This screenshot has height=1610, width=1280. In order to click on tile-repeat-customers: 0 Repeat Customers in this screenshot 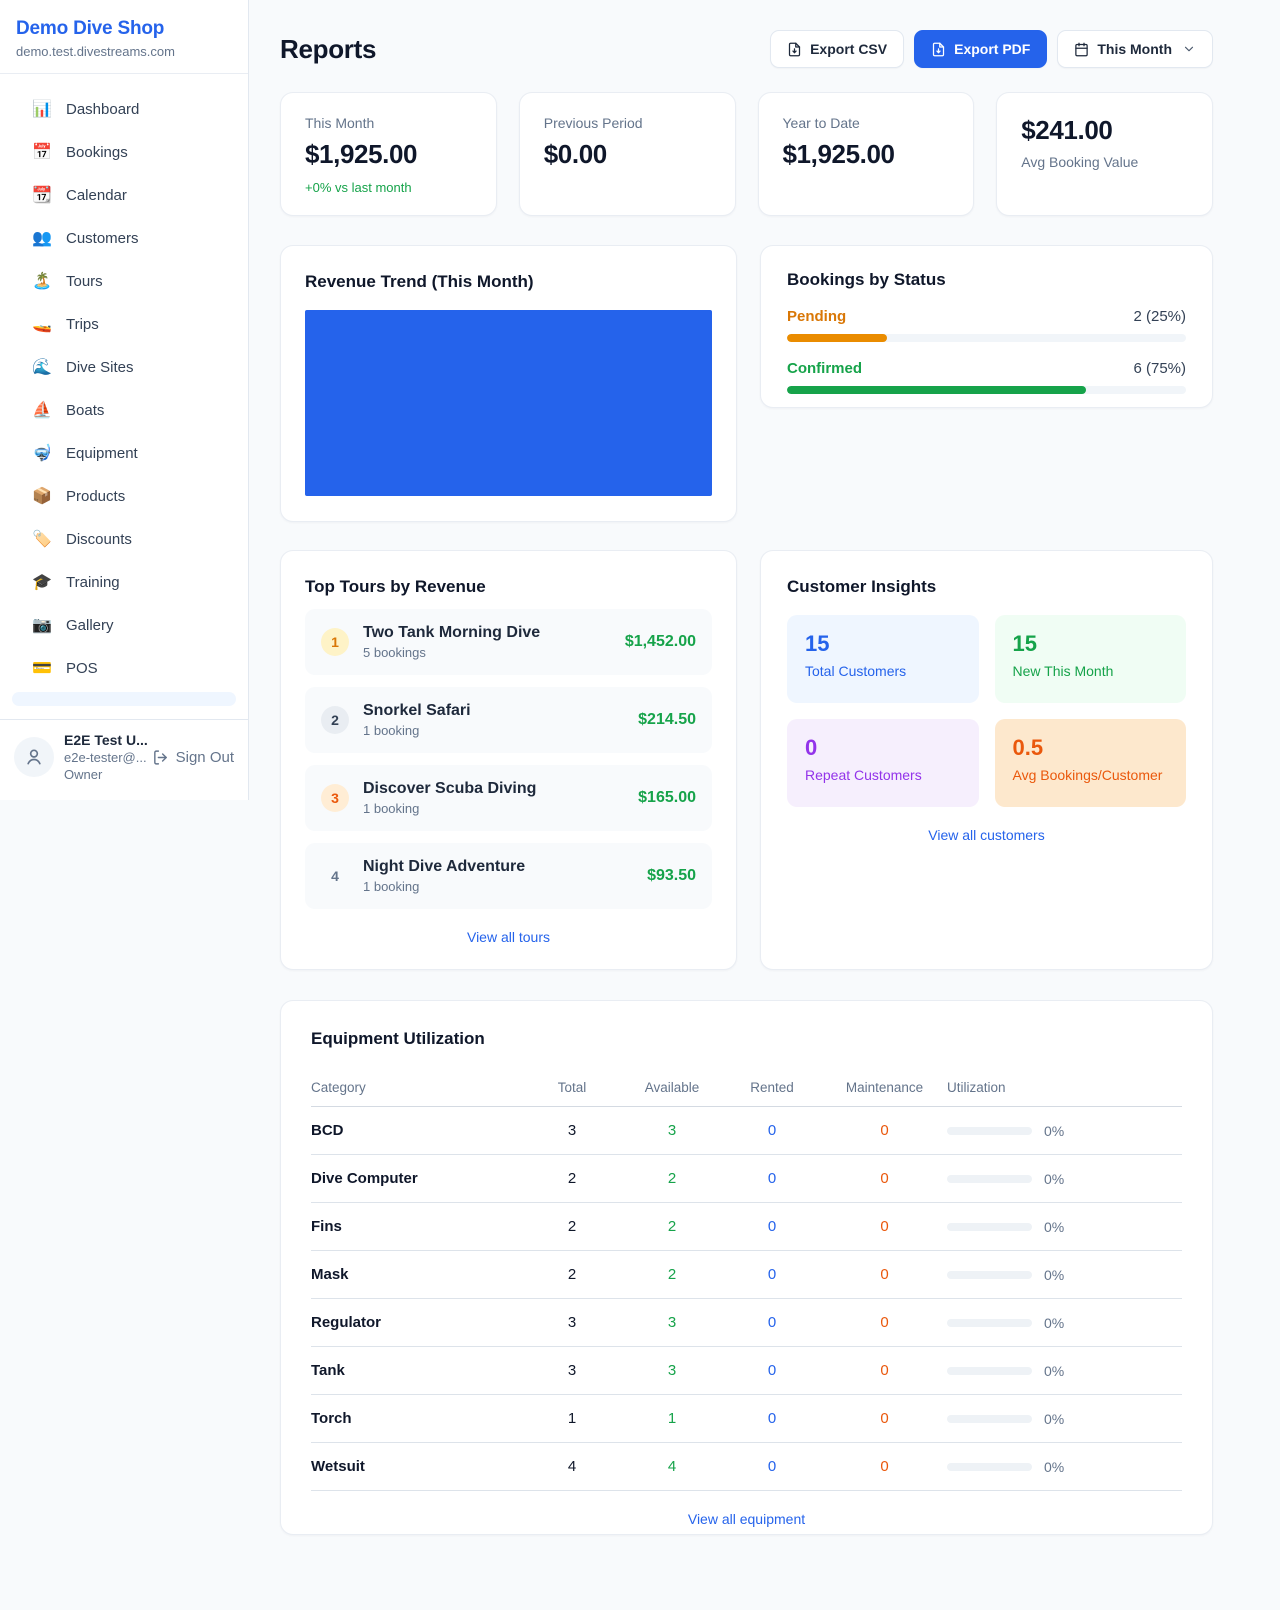, I will do `click(883, 763)`.